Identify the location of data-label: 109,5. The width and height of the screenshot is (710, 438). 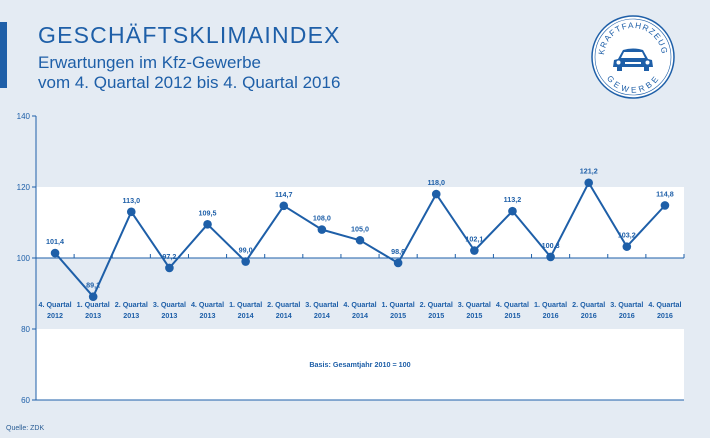
(208, 212).